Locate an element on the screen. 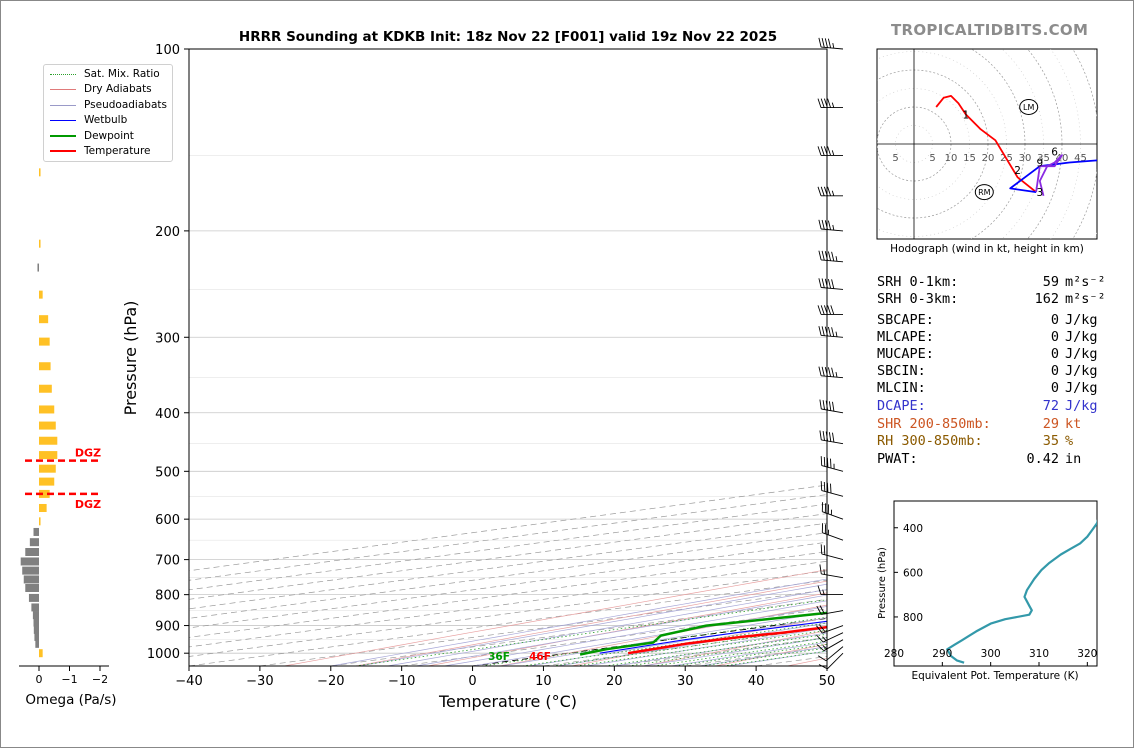 Image resolution: width=1134 pixels, height=749 pixels. y-tick-label: 200 is located at coordinates (167, 232).